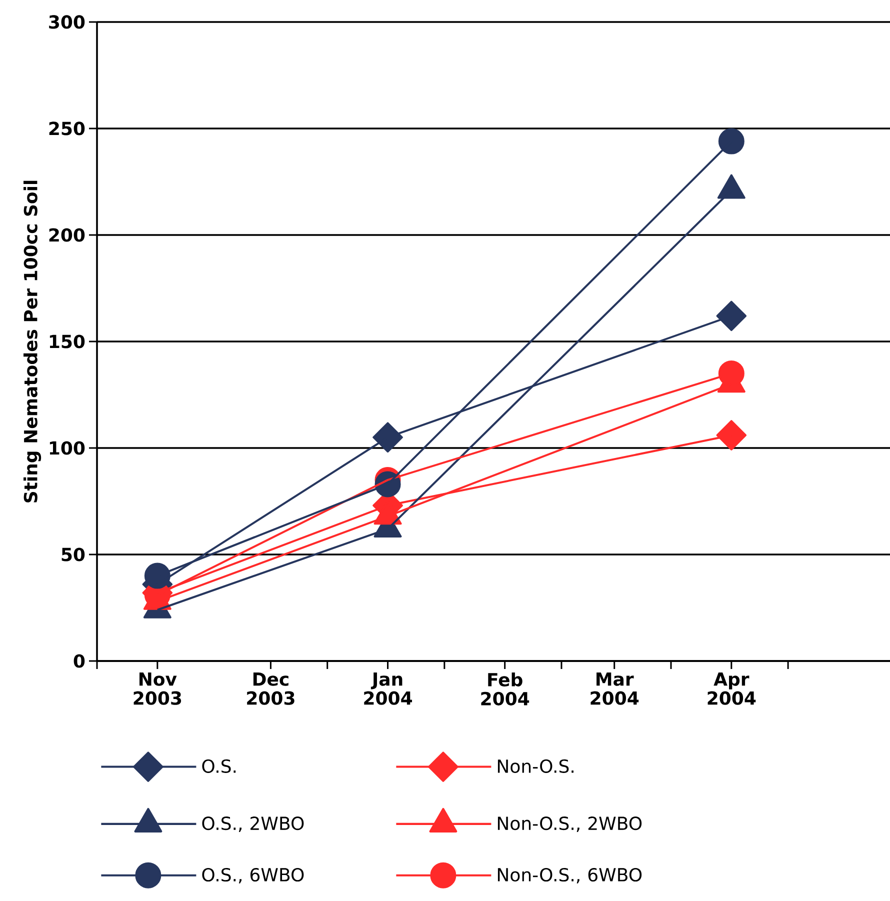 The width and height of the screenshot is (890, 901). What do you see at coordinates (67, 129) in the screenshot?
I see `y-tick-label: 250` at bounding box center [67, 129].